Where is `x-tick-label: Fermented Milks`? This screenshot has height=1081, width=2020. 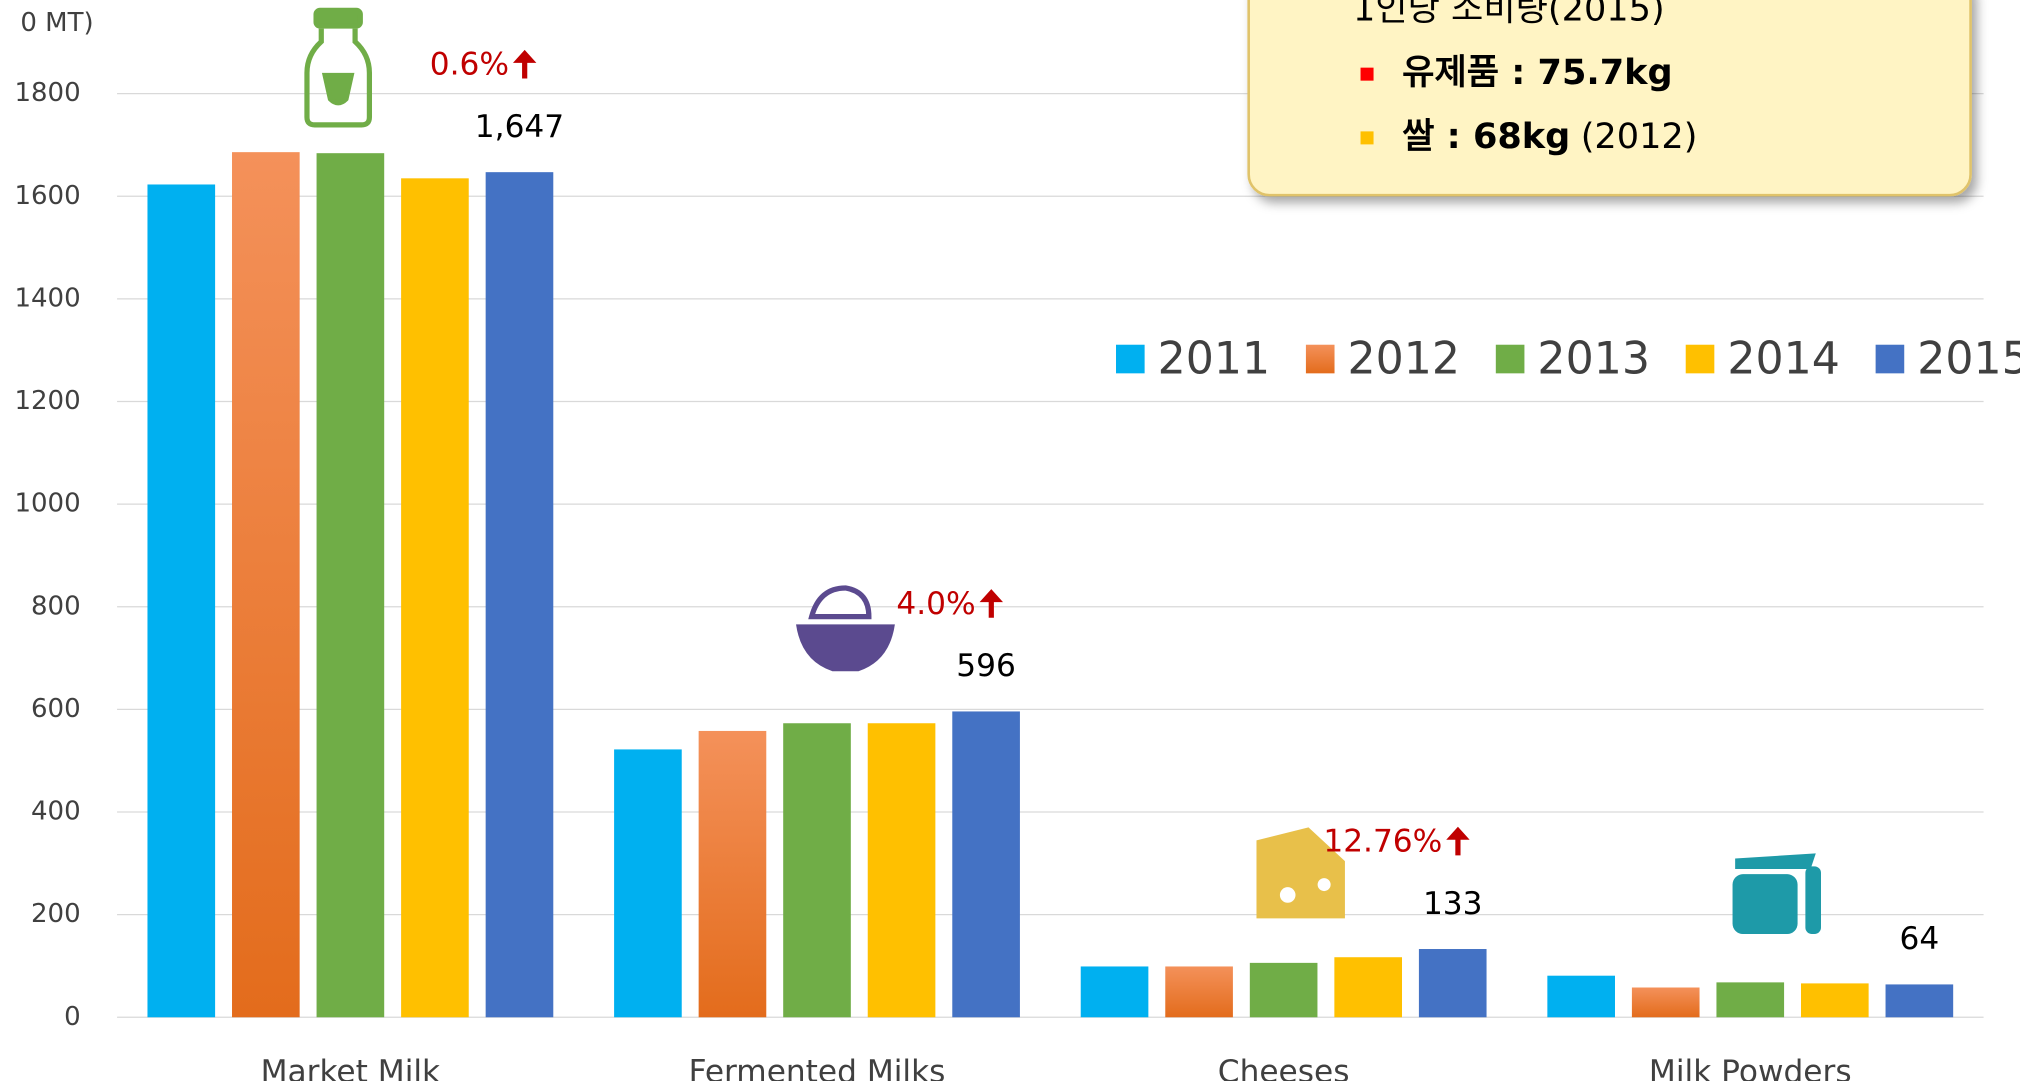
x-tick-label: Fermented Milks is located at coordinates (817, 1067).